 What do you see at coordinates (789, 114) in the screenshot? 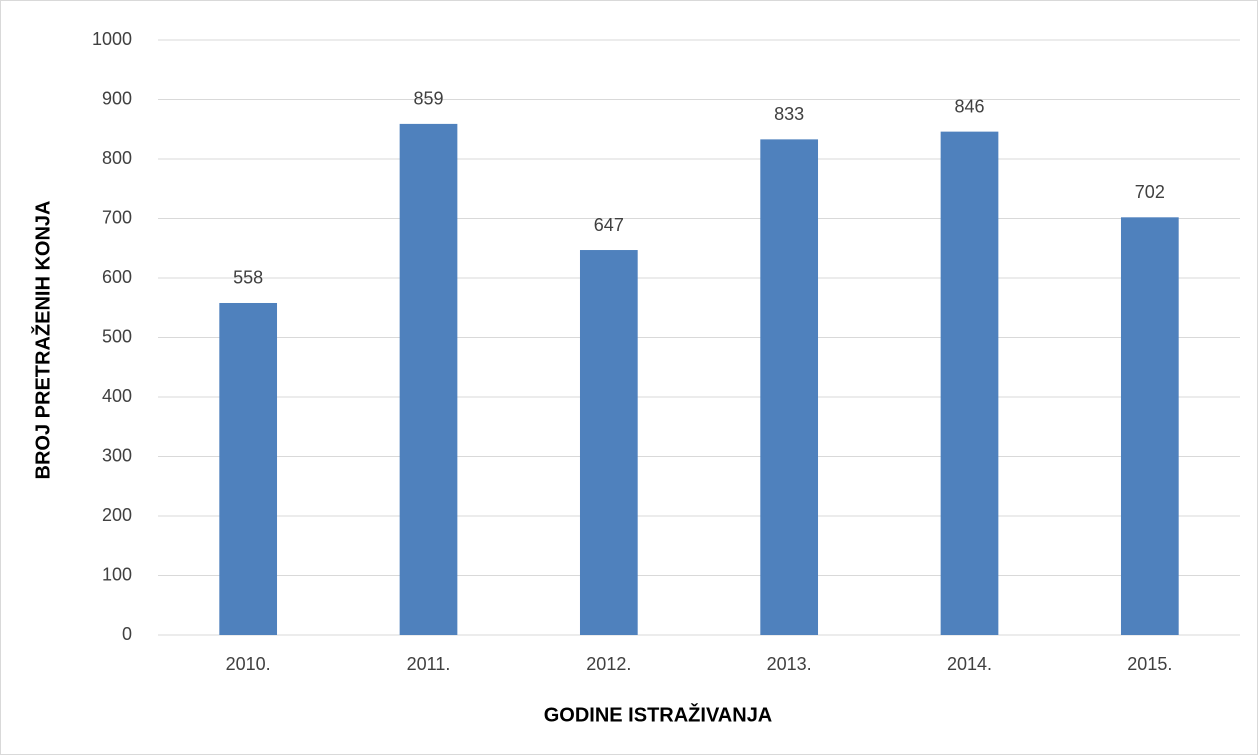
I see `data-label: 833` at bounding box center [789, 114].